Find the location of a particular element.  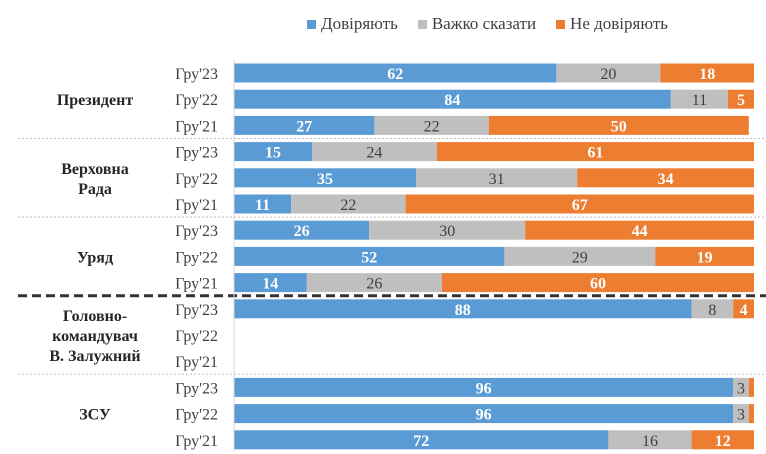

data-label: 11 is located at coordinates (262, 205).